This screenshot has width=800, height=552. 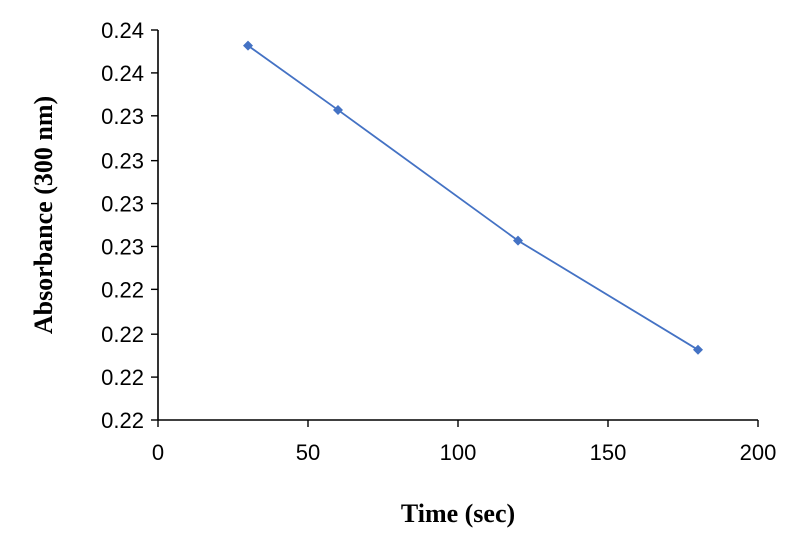 What do you see at coordinates (43, 215) in the screenshot?
I see `y-axis-title: Absorbance (300 nm)` at bounding box center [43, 215].